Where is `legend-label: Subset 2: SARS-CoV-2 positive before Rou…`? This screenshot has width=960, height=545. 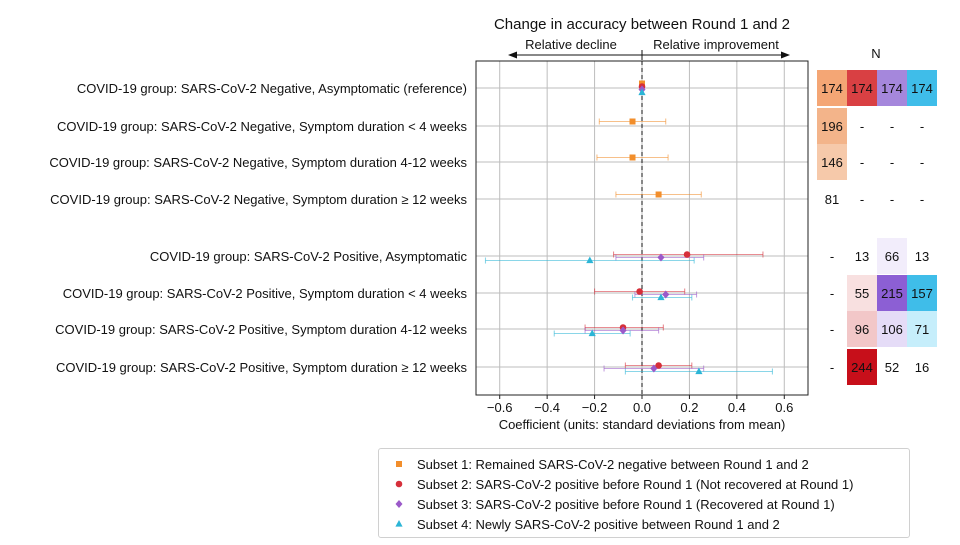 legend-label: Subset 2: SARS-CoV-2 positive before Rou… is located at coordinates (635, 484).